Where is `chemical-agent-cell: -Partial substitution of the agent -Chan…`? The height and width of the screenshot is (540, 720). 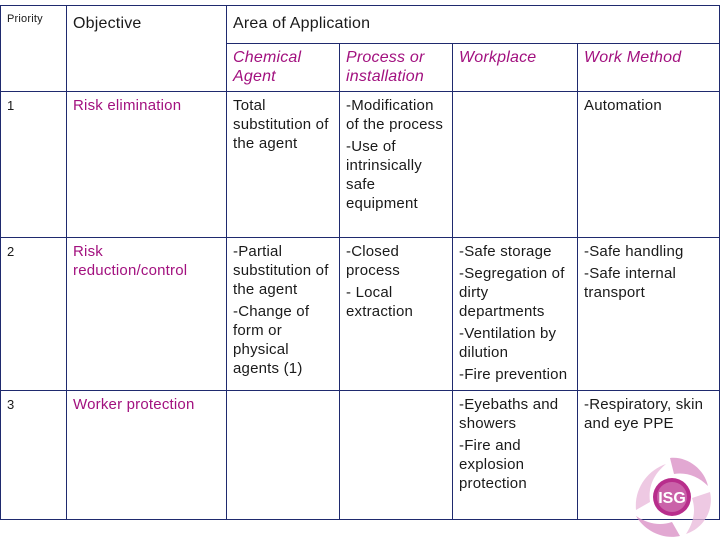
chemical-agent-cell: -Partial substitution of the agent -Chan… is located at coordinates (283, 314).